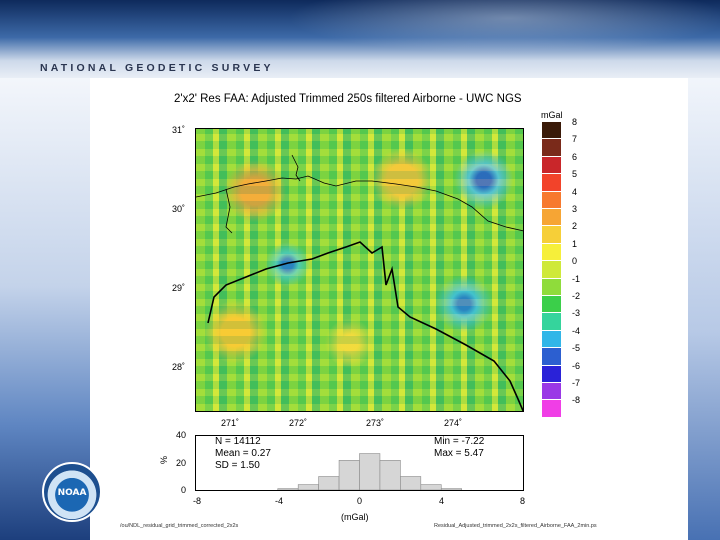 The height and width of the screenshot is (540, 720). Describe the element at coordinates (576, 400) in the screenshot. I see `legend-value: -8` at that location.